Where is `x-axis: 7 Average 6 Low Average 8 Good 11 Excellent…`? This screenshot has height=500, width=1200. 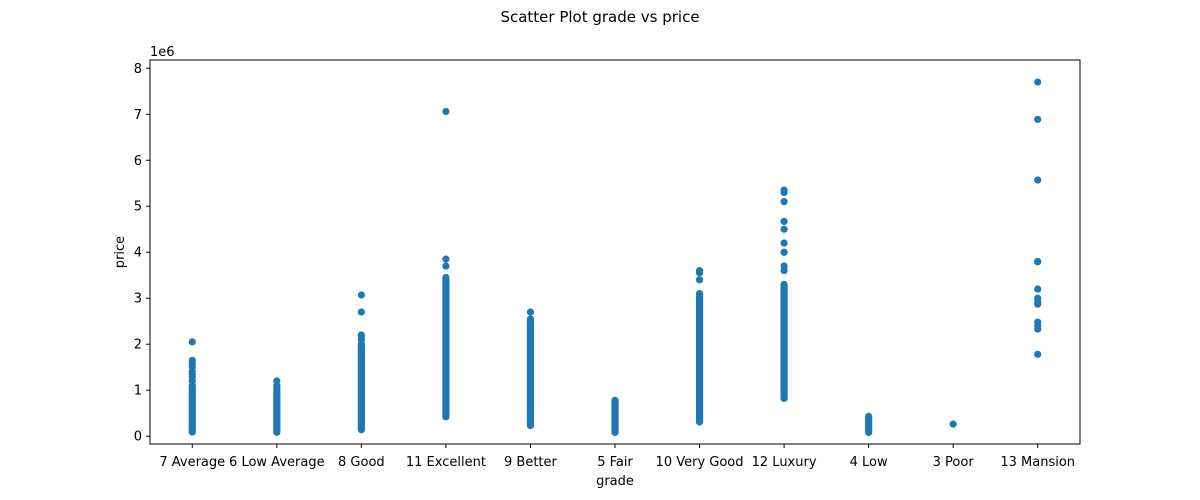 x-axis: 7 Average 6 Low Average 8 Good 11 Excellent… is located at coordinates (617, 457).